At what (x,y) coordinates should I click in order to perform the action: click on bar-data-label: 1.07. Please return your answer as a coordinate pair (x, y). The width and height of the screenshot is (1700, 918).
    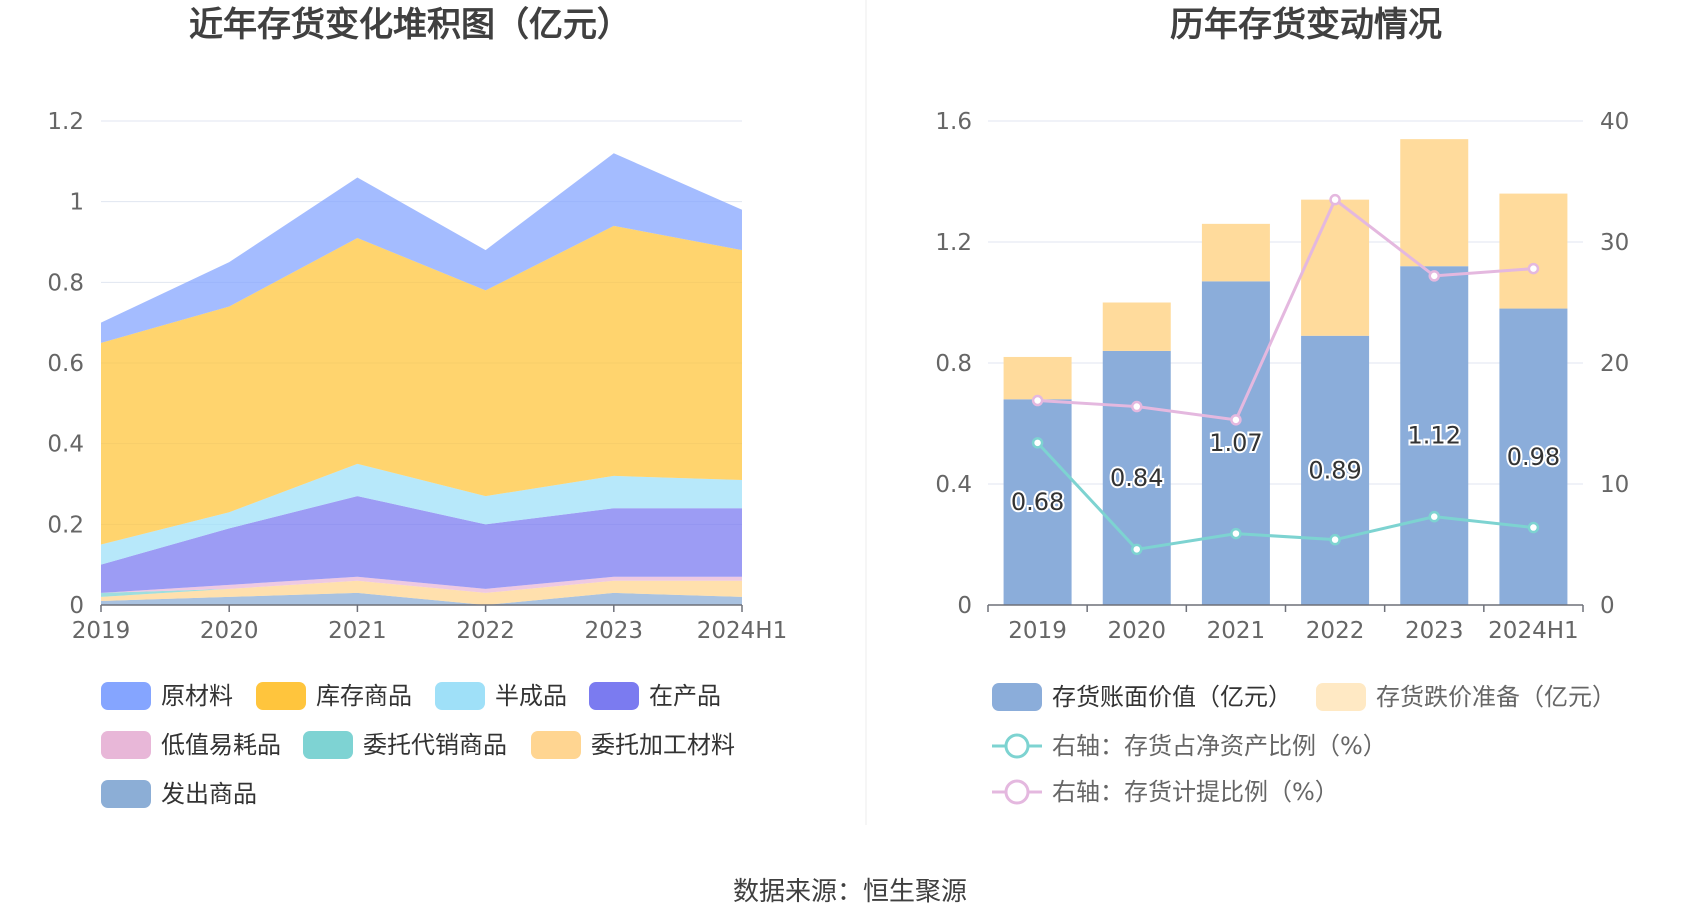
    Looking at the image, I should click on (1235, 443).